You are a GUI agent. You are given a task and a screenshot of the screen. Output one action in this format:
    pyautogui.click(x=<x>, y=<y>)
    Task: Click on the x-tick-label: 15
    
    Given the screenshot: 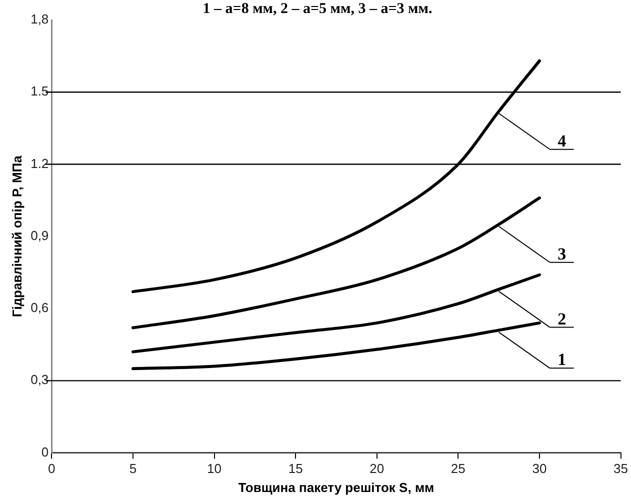 What is the action you would take?
    pyautogui.click(x=295, y=468)
    